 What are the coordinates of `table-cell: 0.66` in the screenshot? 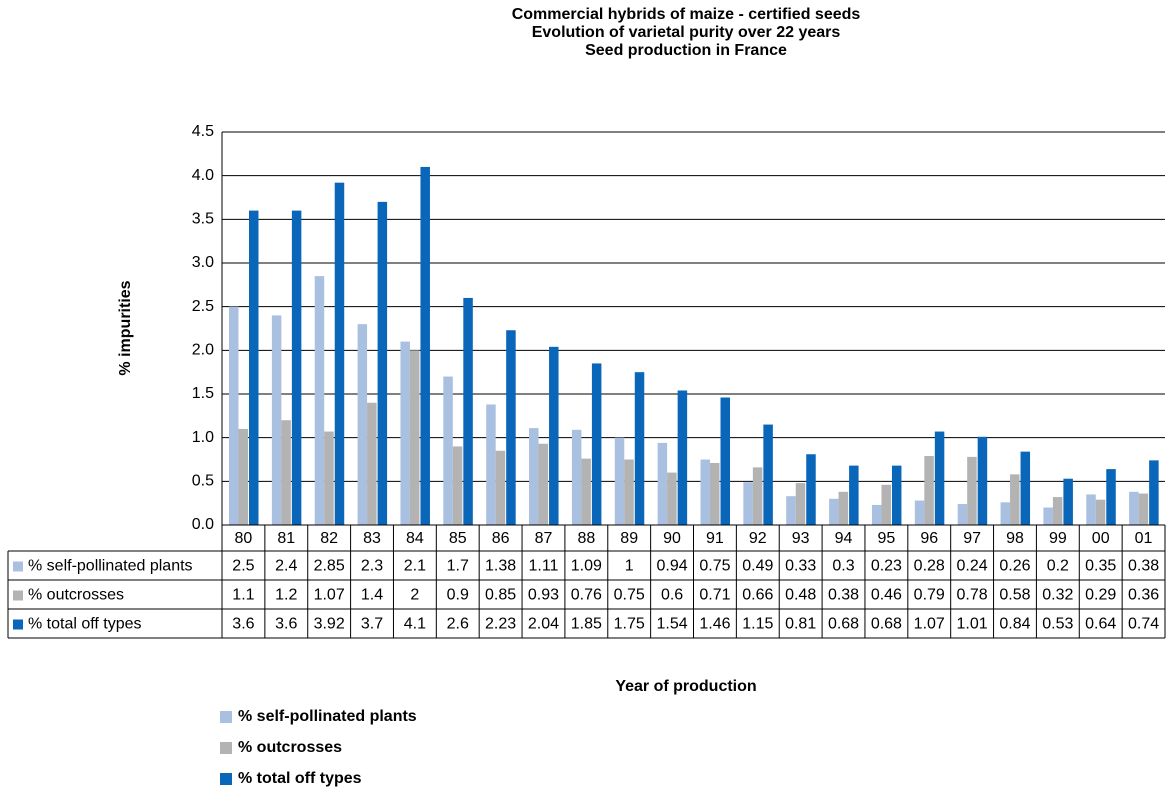 It's located at (757, 595).